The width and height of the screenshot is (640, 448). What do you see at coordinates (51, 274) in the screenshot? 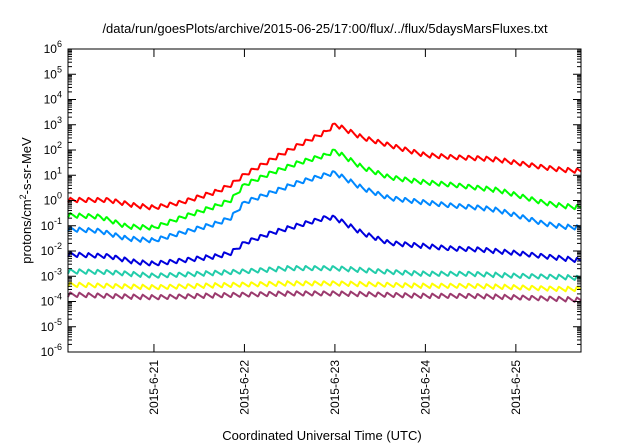
I see `y-tick-label: 10⁻³` at bounding box center [51, 274].